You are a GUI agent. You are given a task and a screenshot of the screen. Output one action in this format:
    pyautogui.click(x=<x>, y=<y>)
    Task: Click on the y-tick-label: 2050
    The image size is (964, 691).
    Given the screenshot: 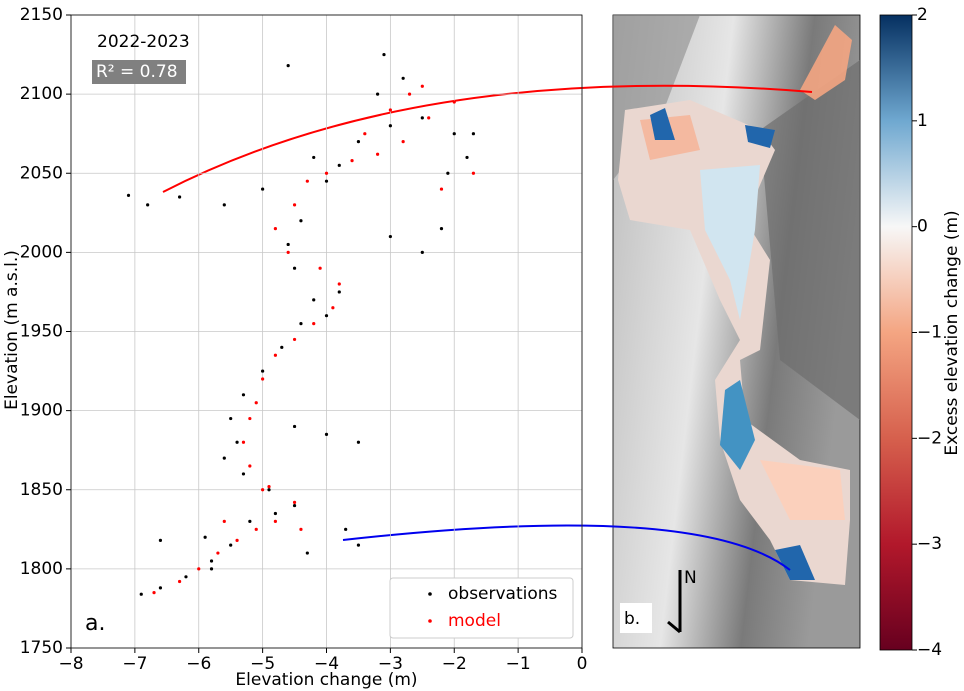 What is the action you would take?
    pyautogui.click(x=41, y=173)
    